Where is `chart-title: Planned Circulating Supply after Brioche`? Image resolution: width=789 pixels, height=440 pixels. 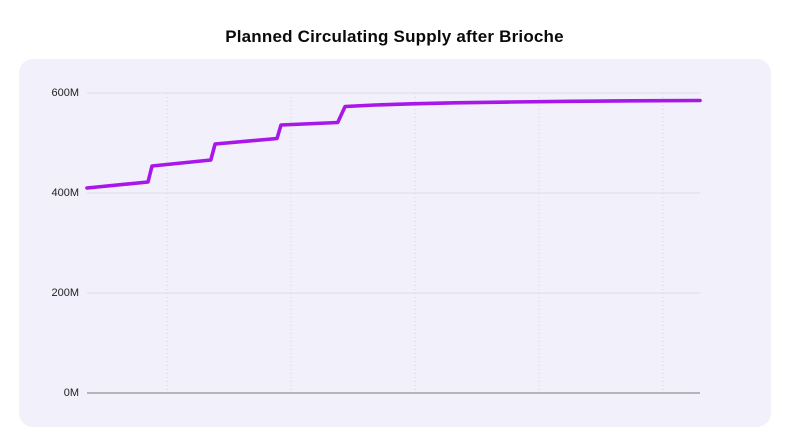 chart-title: Planned Circulating Supply after Brioche is located at coordinates (394, 36).